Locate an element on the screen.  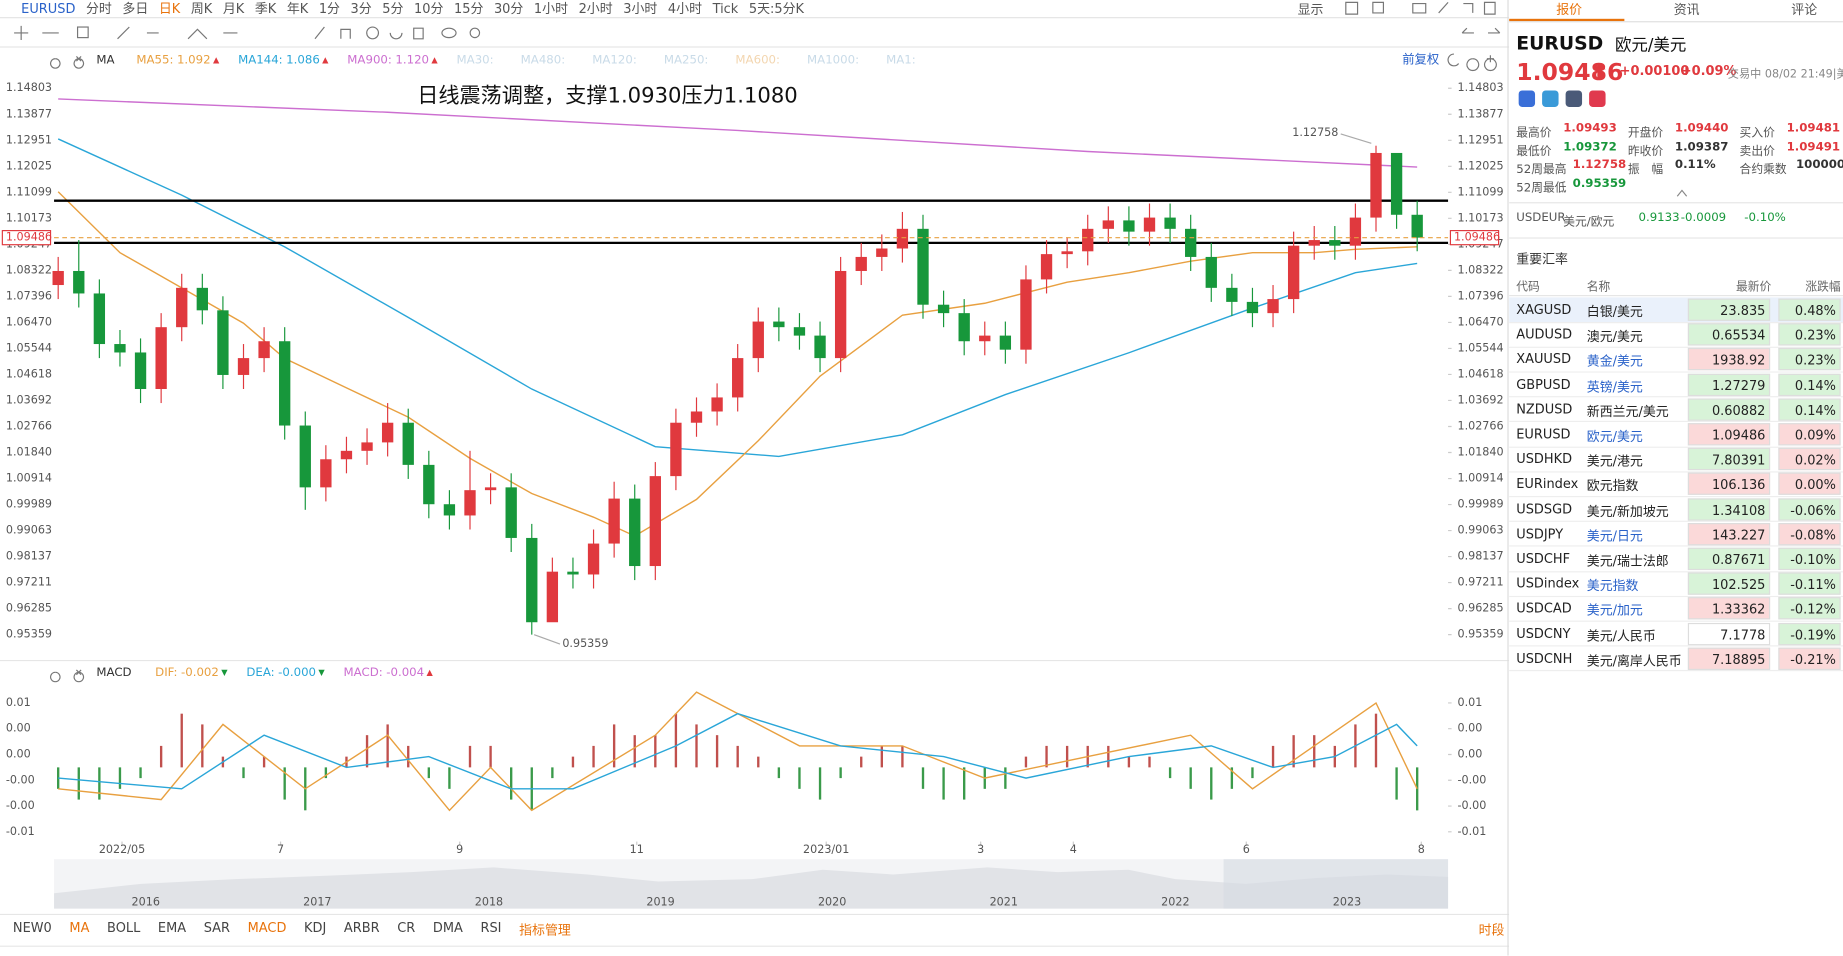
quote-row: GBPUSD 英镑/美元 1.27279 0.14% is located at coordinates (1676, 385).